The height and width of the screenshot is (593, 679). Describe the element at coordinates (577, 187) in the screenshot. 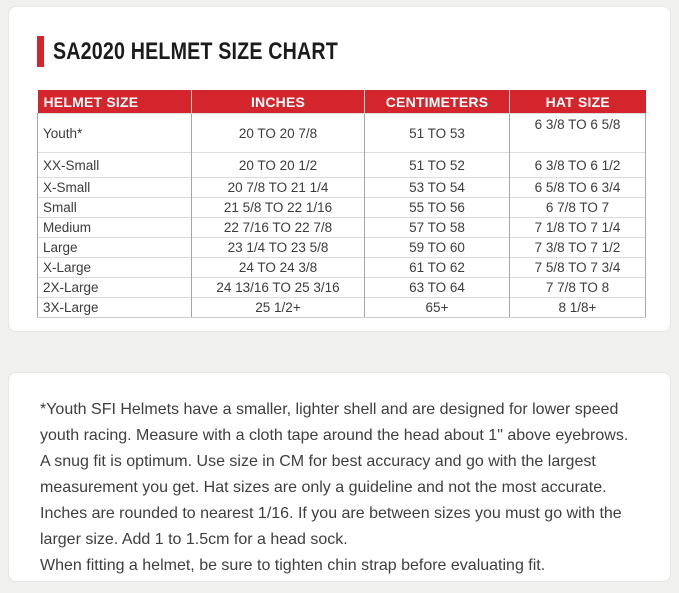

I see `cell-hat-size: 6 5/8 TO 6 3/4` at that location.